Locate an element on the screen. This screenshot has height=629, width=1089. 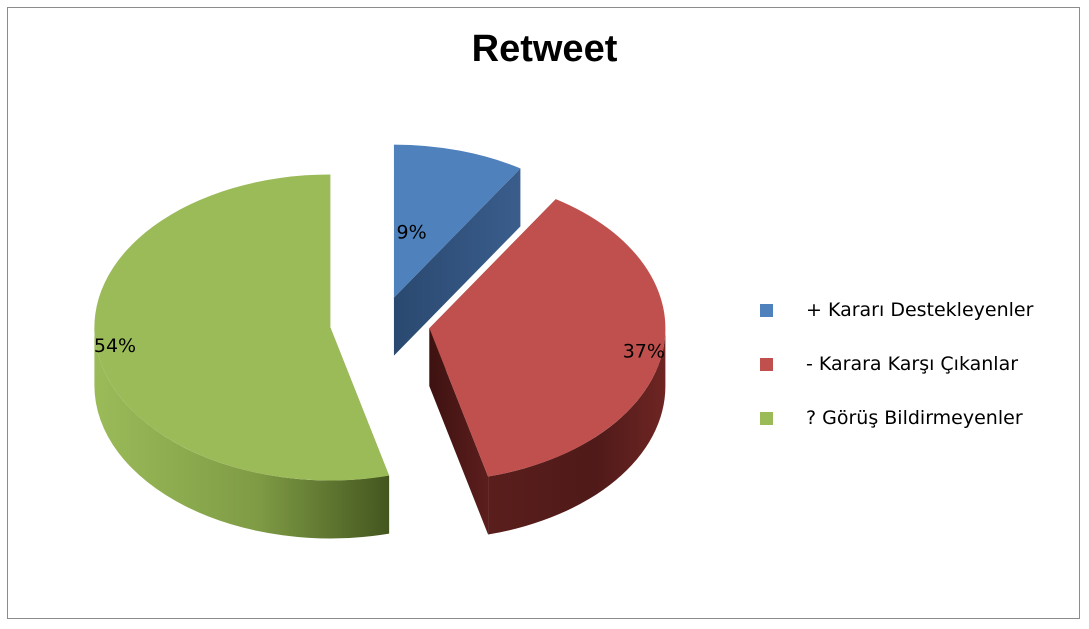
legend-item: + Kararı Destekleyenler is located at coordinates (896, 310).